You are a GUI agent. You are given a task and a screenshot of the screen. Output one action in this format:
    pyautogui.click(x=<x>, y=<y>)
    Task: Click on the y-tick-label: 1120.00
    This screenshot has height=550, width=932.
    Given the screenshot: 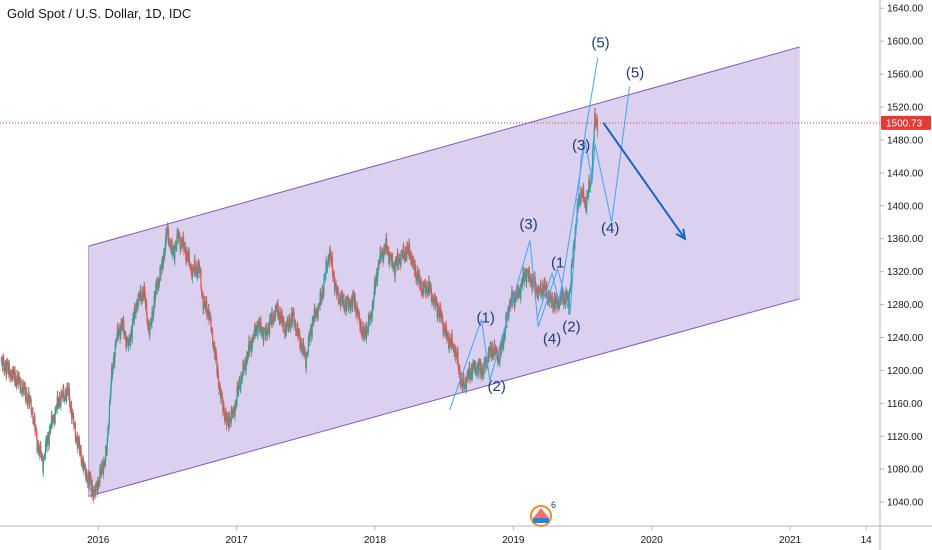 What is the action you would take?
    pyautogui.click(x=905, y=437)
    